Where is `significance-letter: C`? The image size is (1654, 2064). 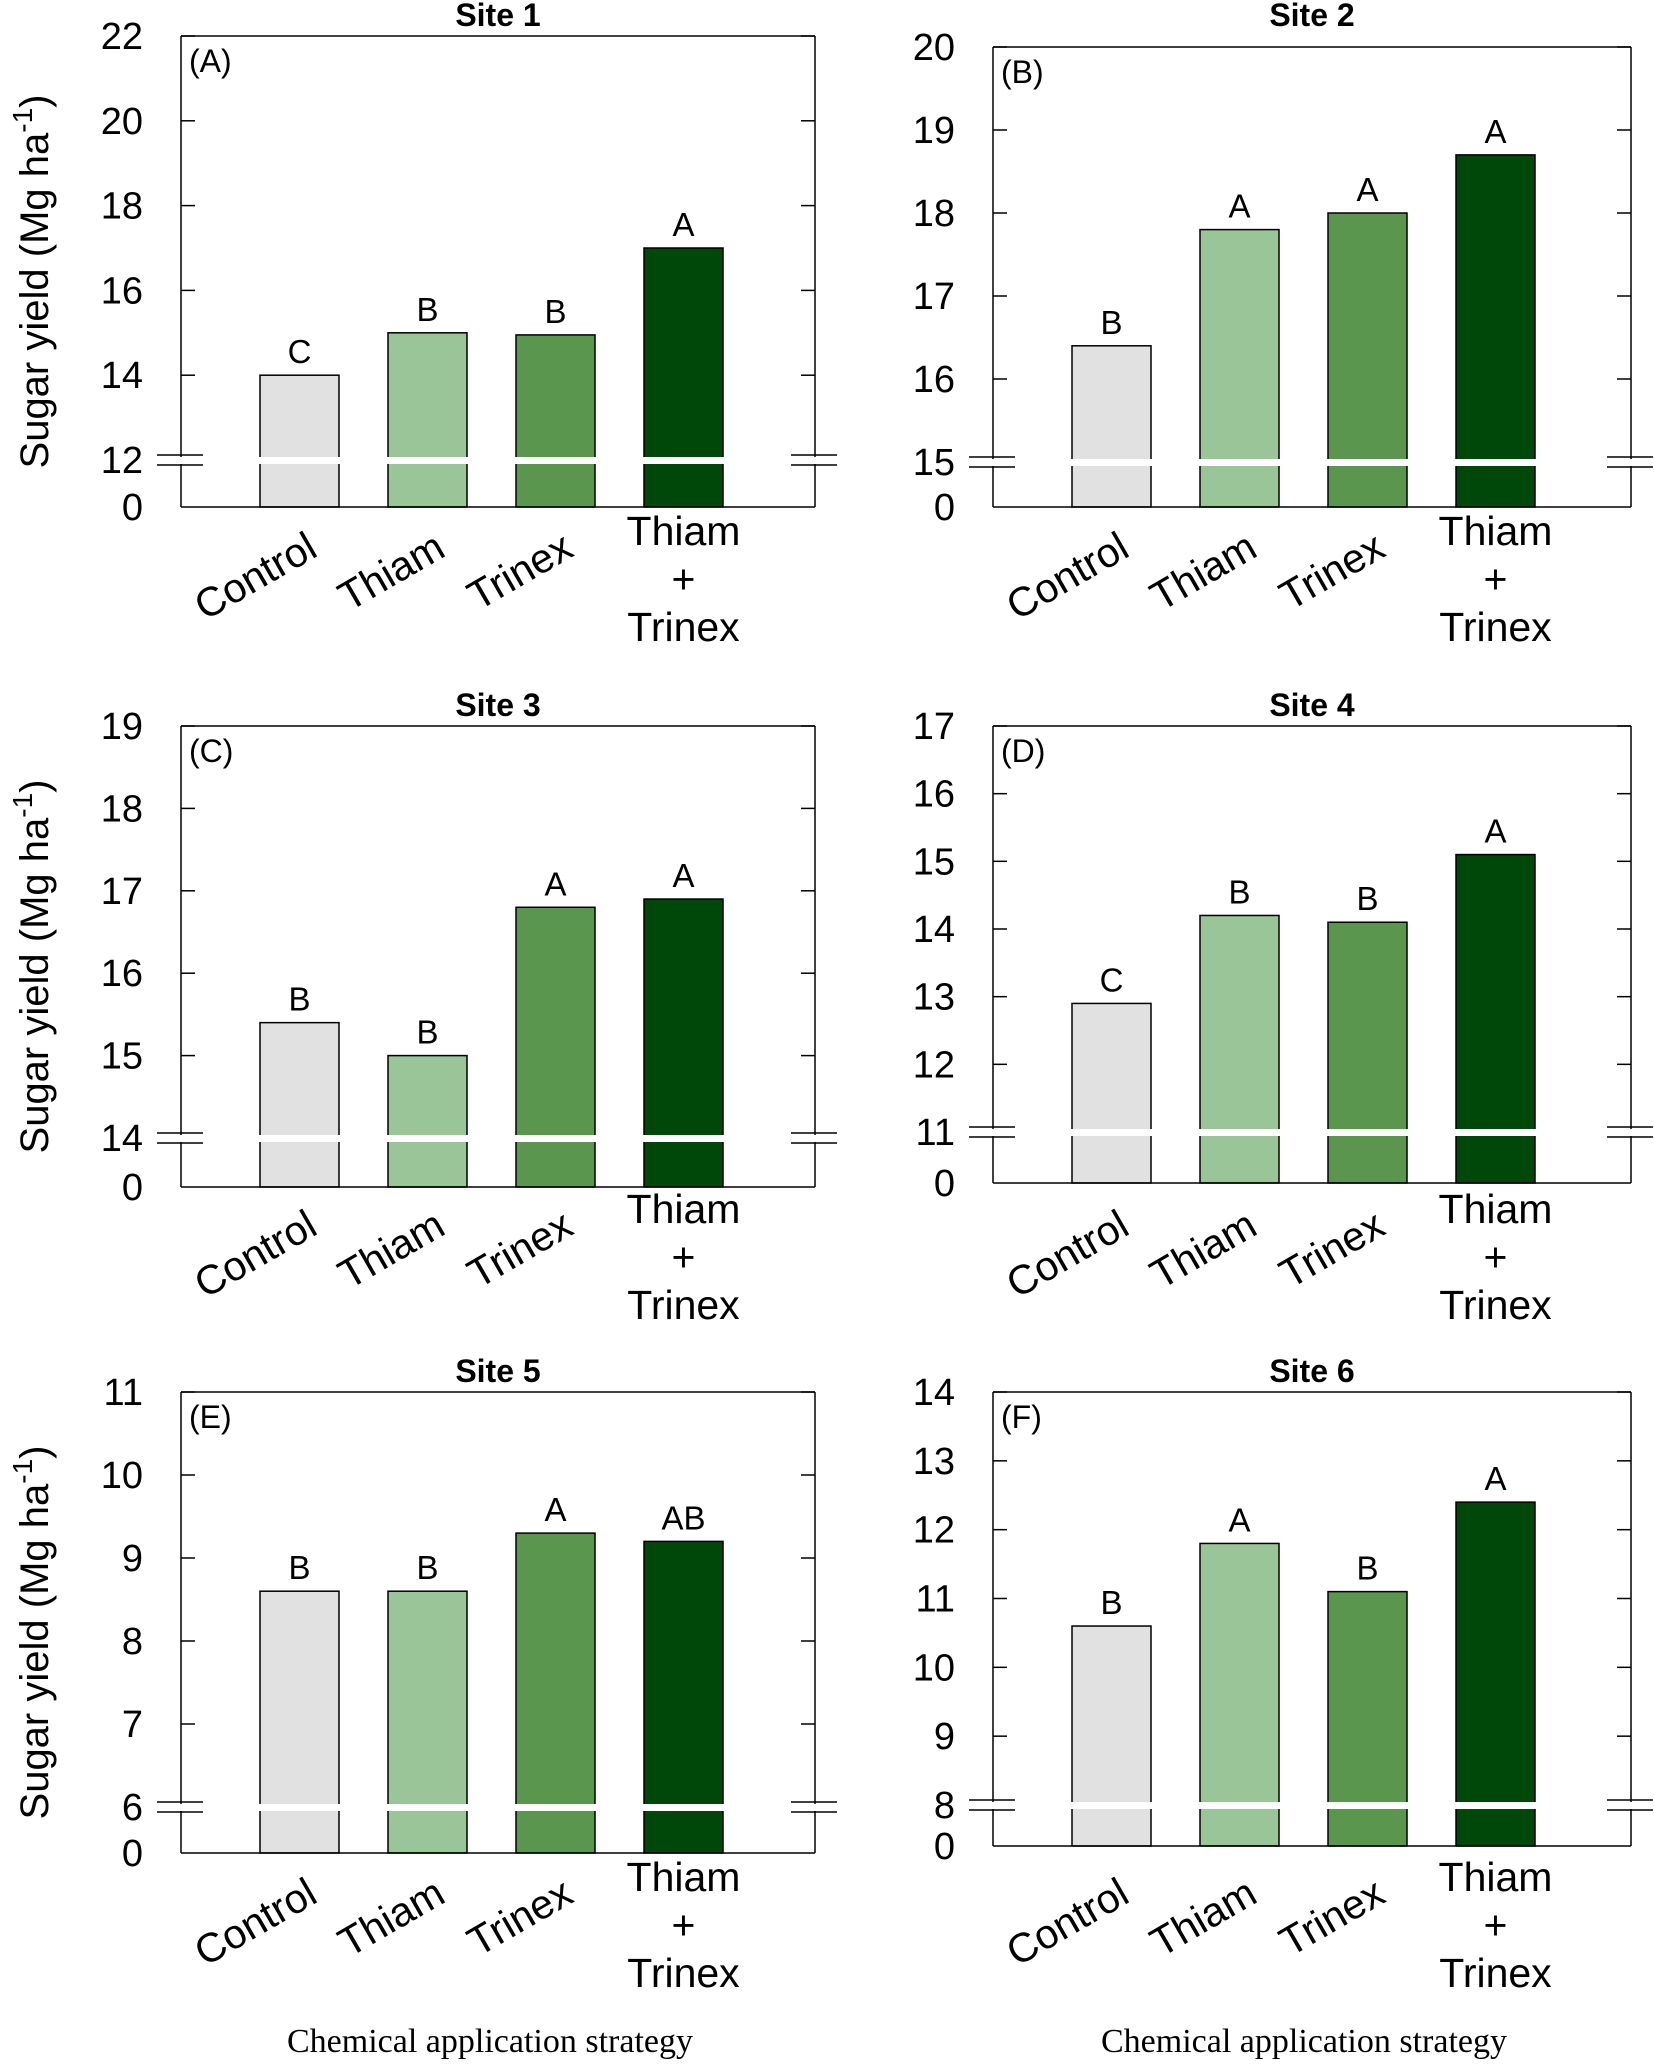 significance-letter: C is located at coordinates (1112, 979).